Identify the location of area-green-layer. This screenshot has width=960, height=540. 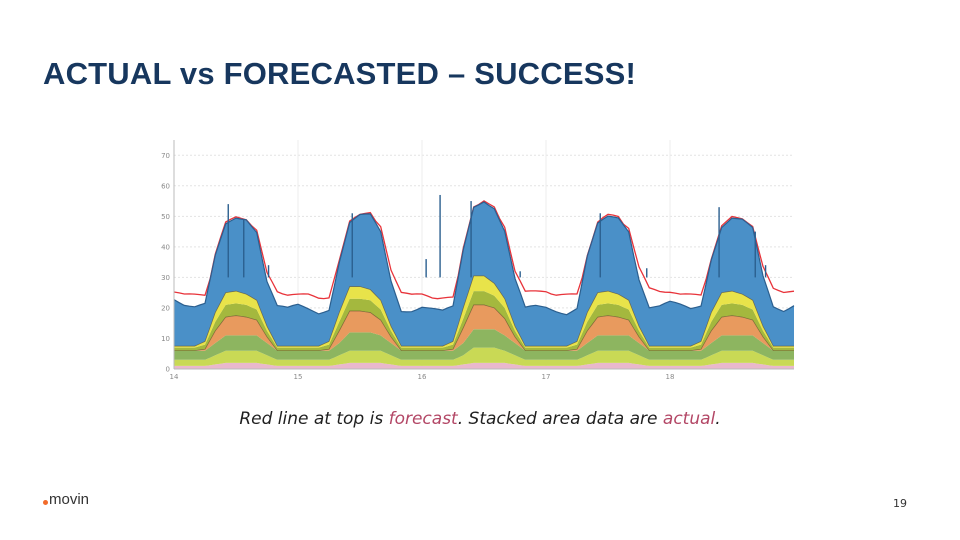
(484, 344).